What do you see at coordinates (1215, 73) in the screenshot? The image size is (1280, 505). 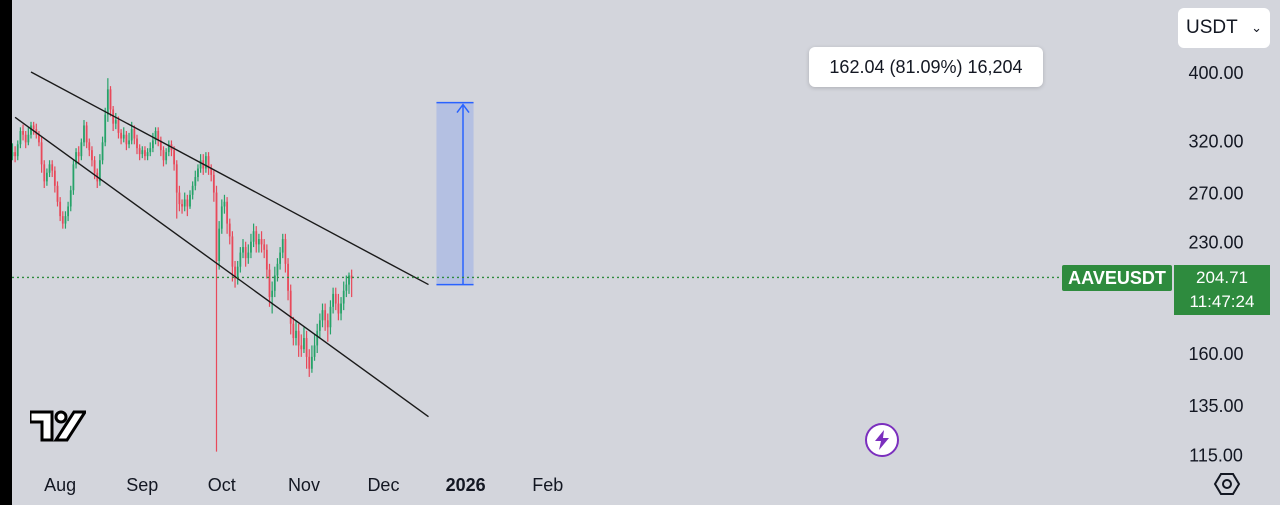 I see `price-tick-label: 400.00` at bounding box center [1215, 73].